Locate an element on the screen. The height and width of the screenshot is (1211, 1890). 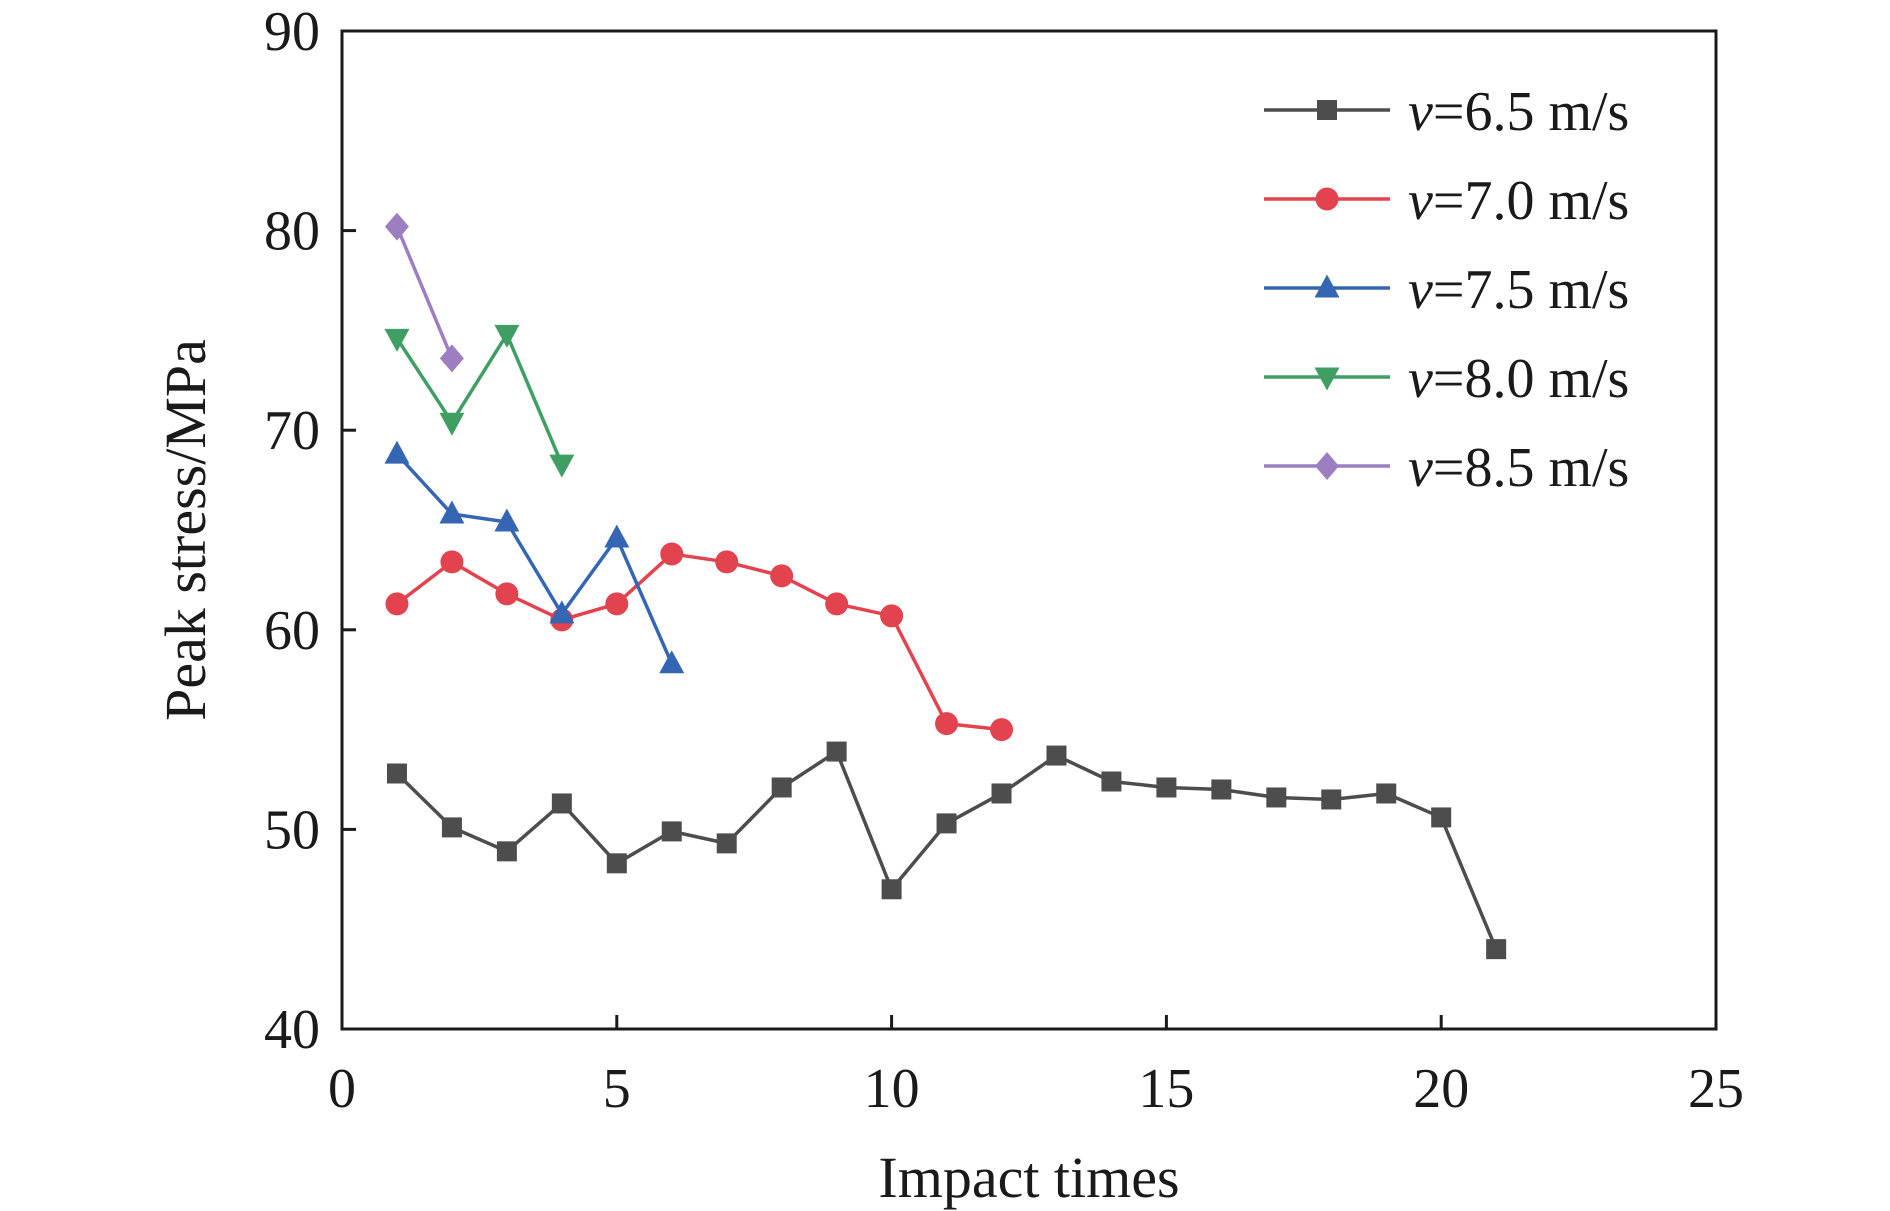
legend-item: v=7.0 m/s is located at coordinates (1446, 201).